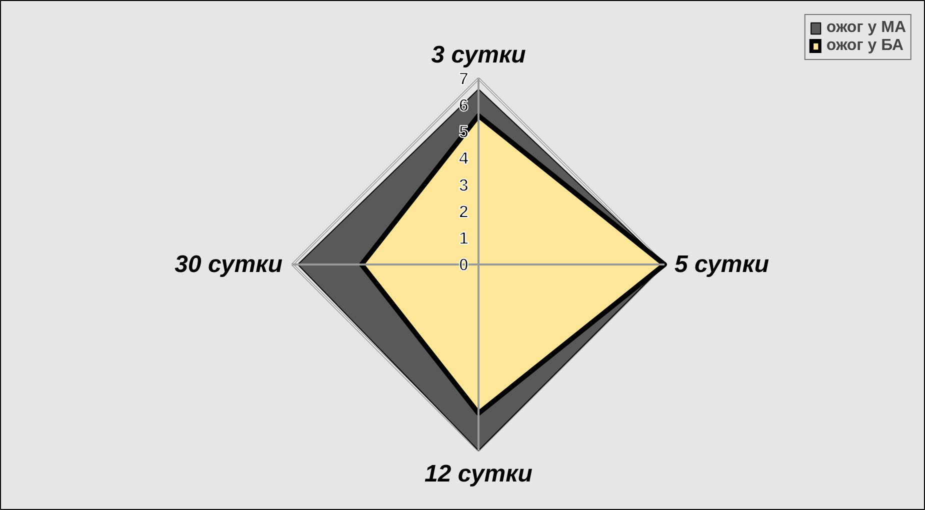  I want to click on spoke-label: 5 сутки, so click(722, 264).